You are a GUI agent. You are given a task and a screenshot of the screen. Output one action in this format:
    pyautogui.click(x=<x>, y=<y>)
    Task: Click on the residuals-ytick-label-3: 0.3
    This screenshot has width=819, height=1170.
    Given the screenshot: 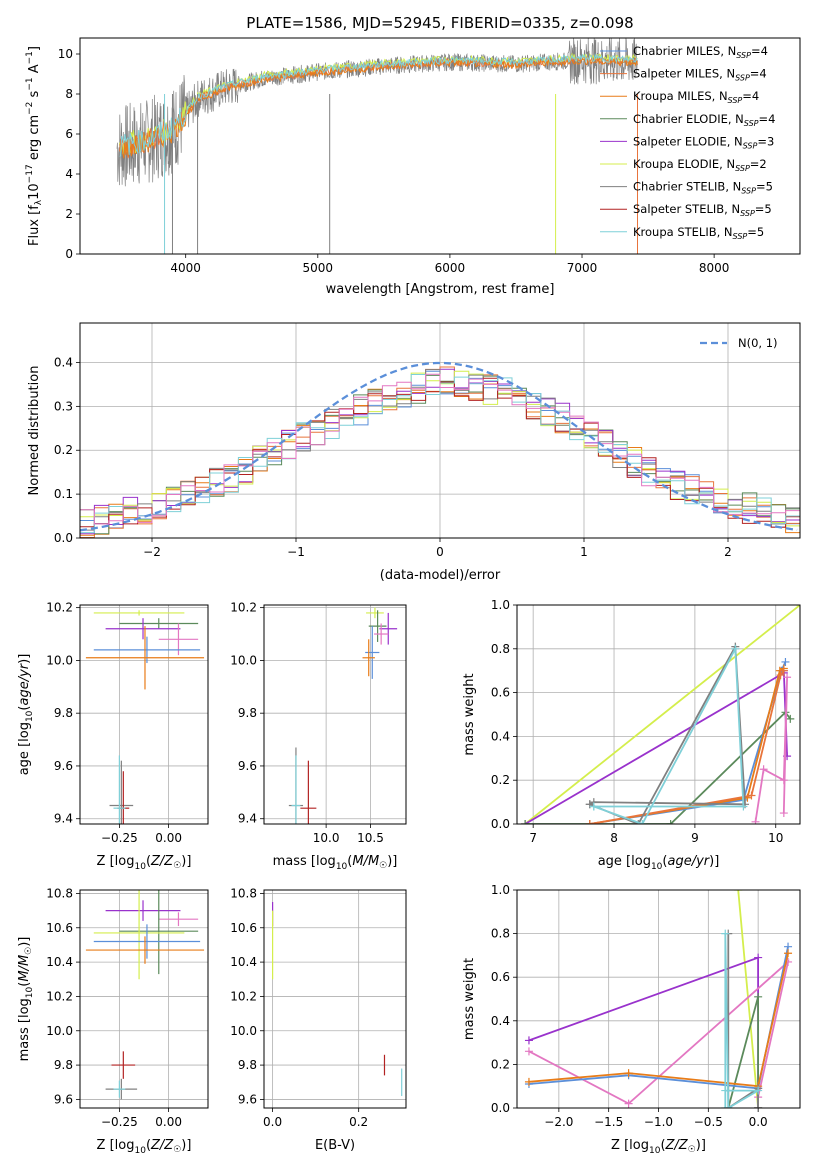 What is the action you would take?
    pyautogui.click(x=63, y=406)
    